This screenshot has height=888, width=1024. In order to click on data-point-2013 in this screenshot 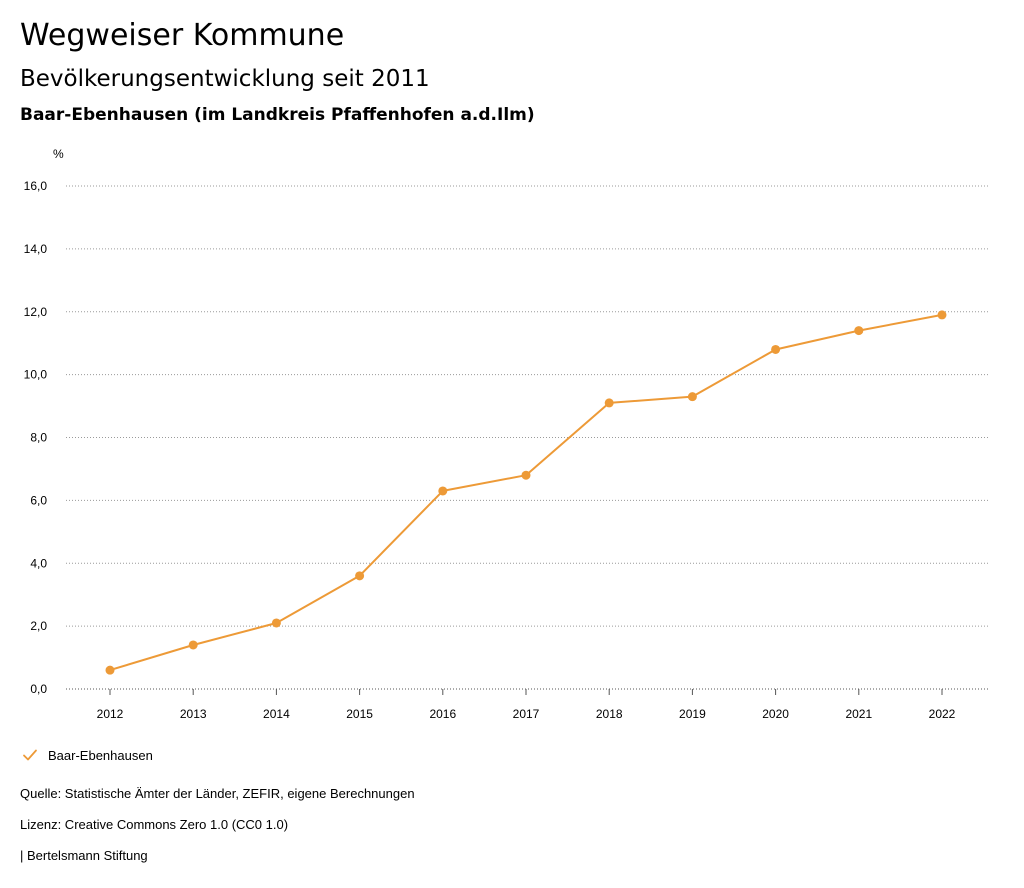, I will do `click(193, 645)`.